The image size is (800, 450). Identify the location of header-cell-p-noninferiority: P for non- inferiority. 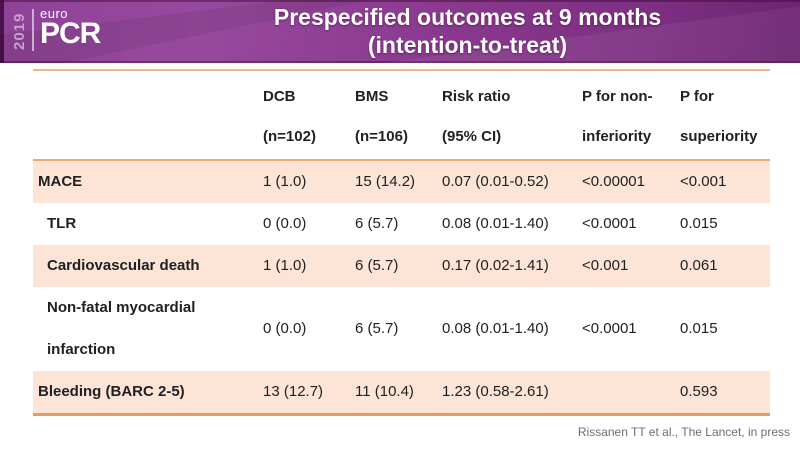
(626, 115).